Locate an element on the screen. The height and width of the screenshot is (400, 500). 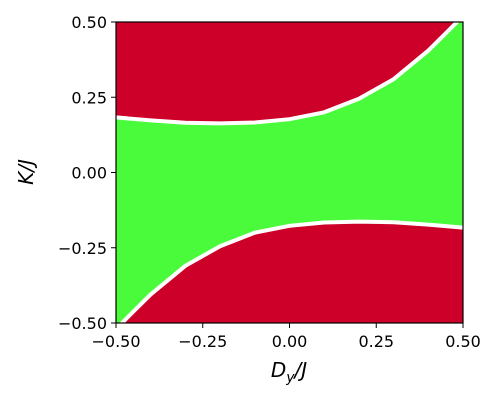
y-tick-label: −0.50 is located at coordinates (82, 323).